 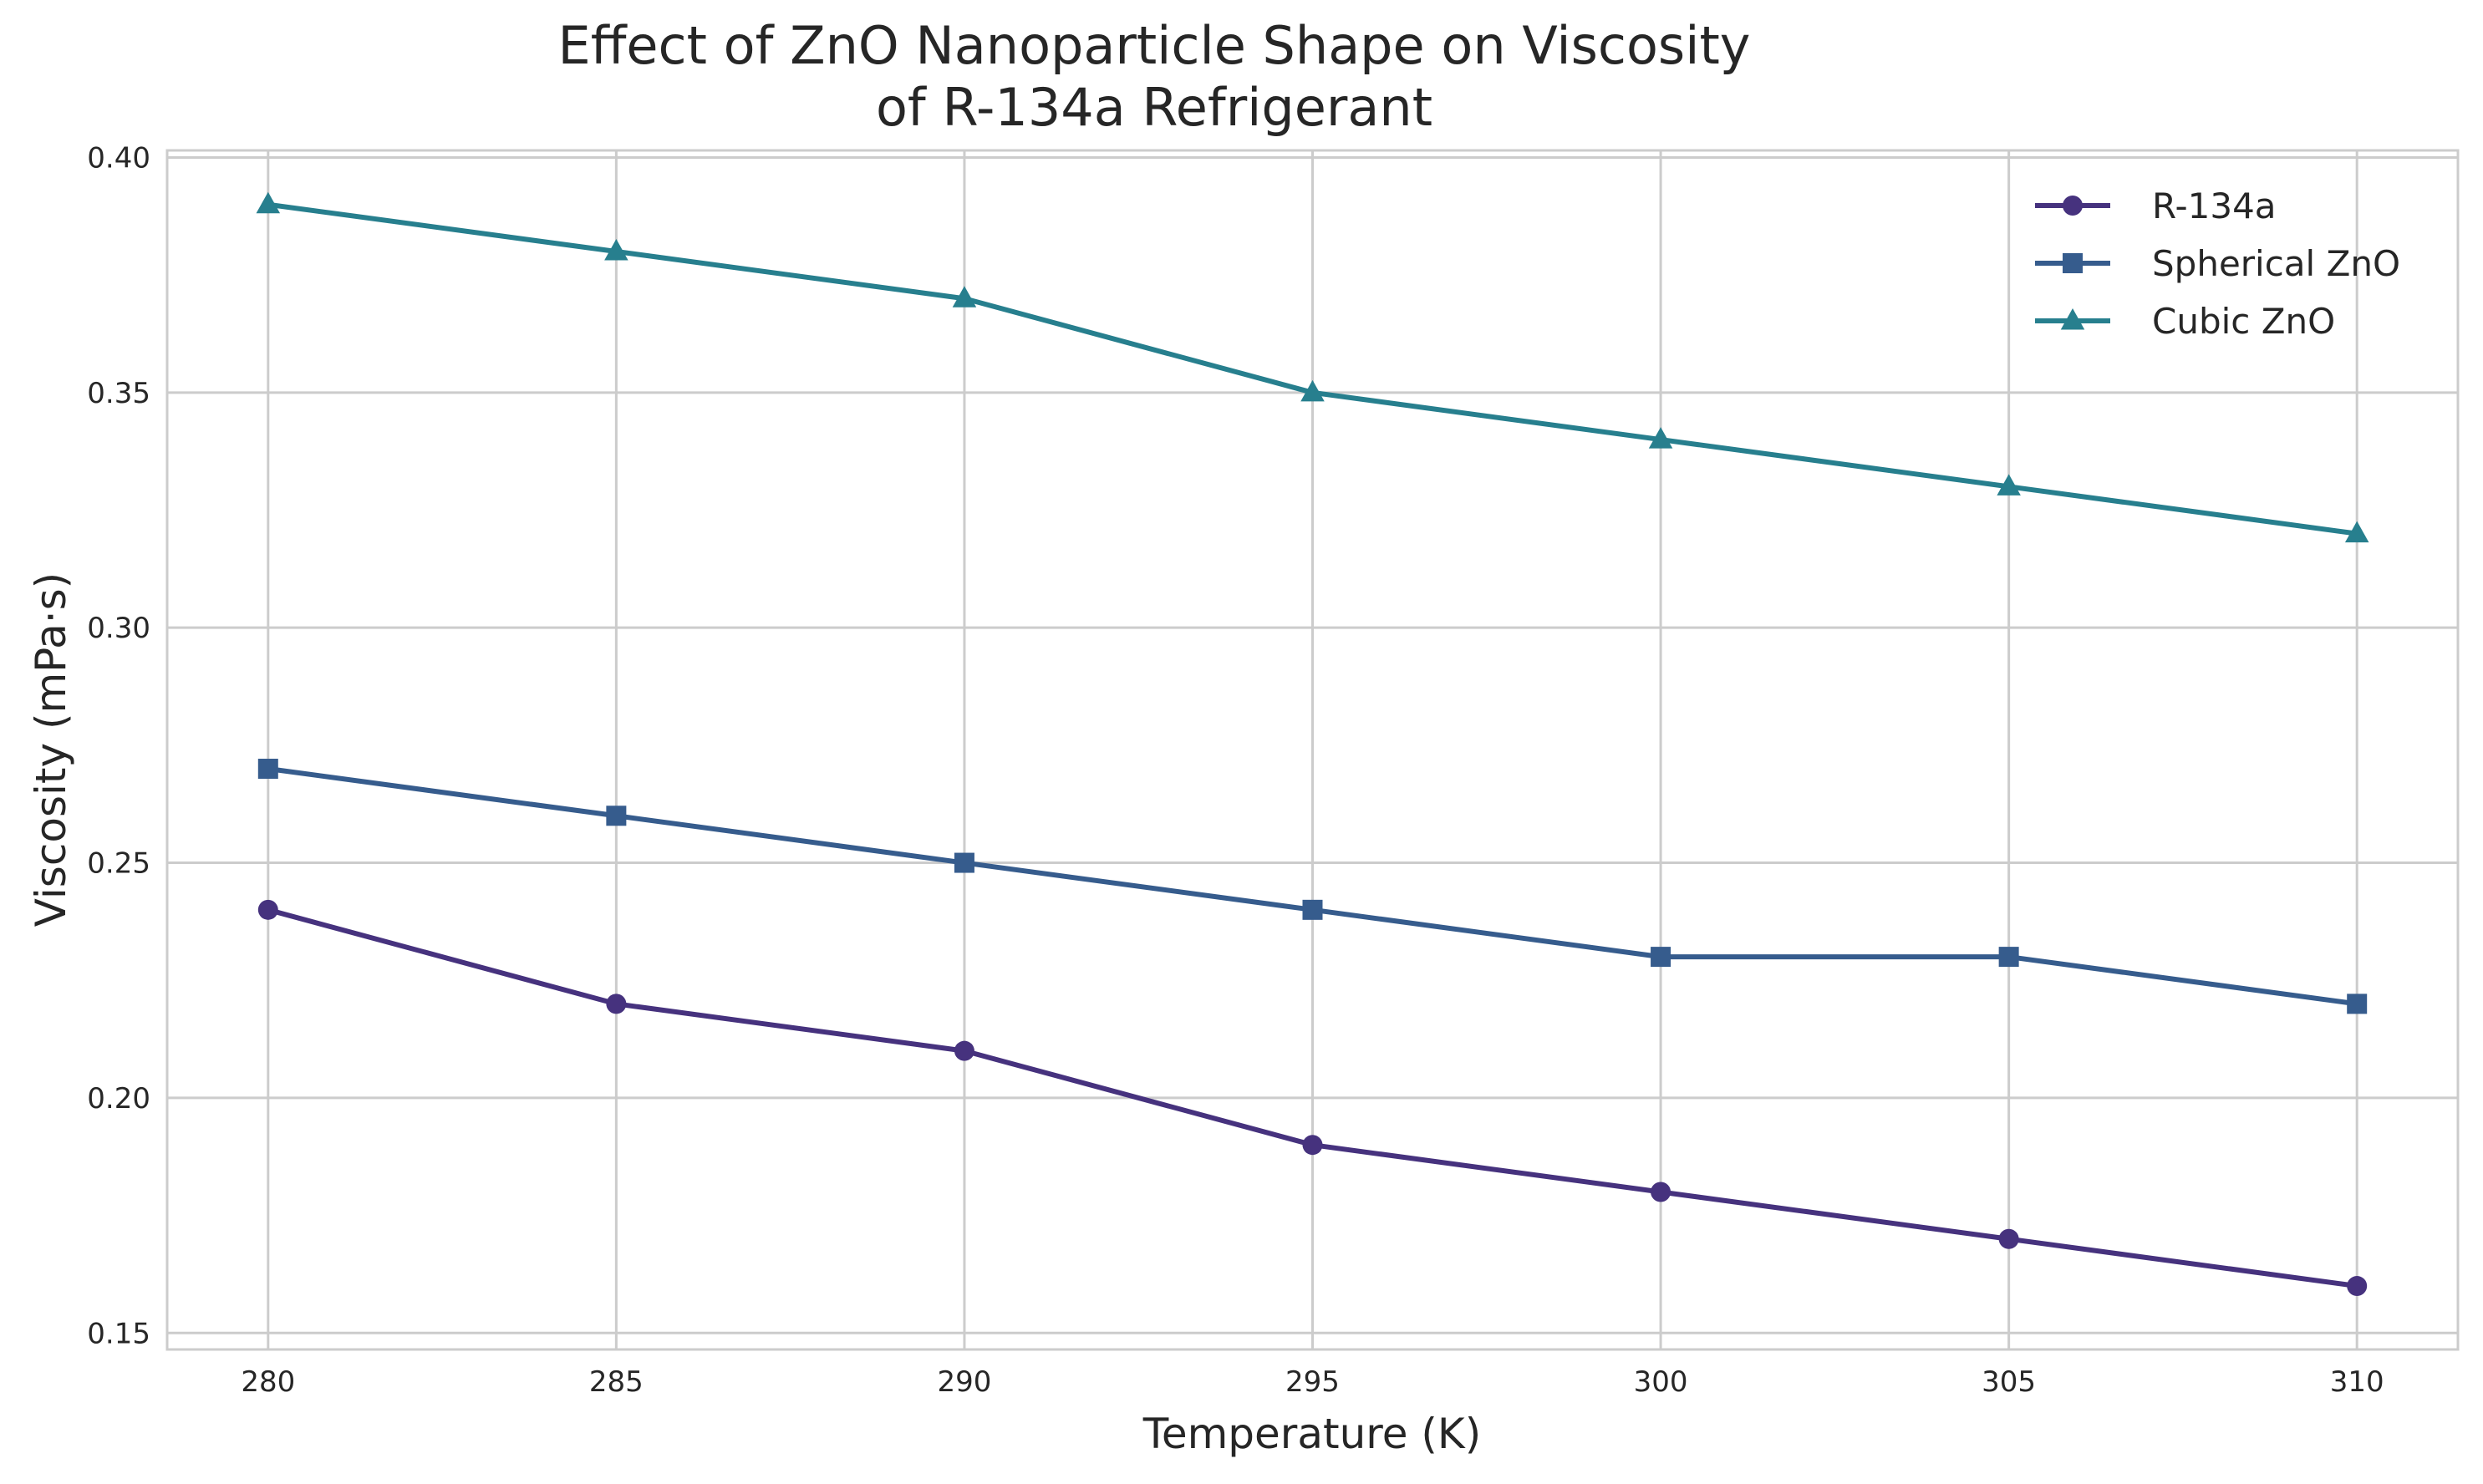 I want to click on x-axis-ticks: 280 285 290 295 300 305 310, so click(x=1312, y=1382).